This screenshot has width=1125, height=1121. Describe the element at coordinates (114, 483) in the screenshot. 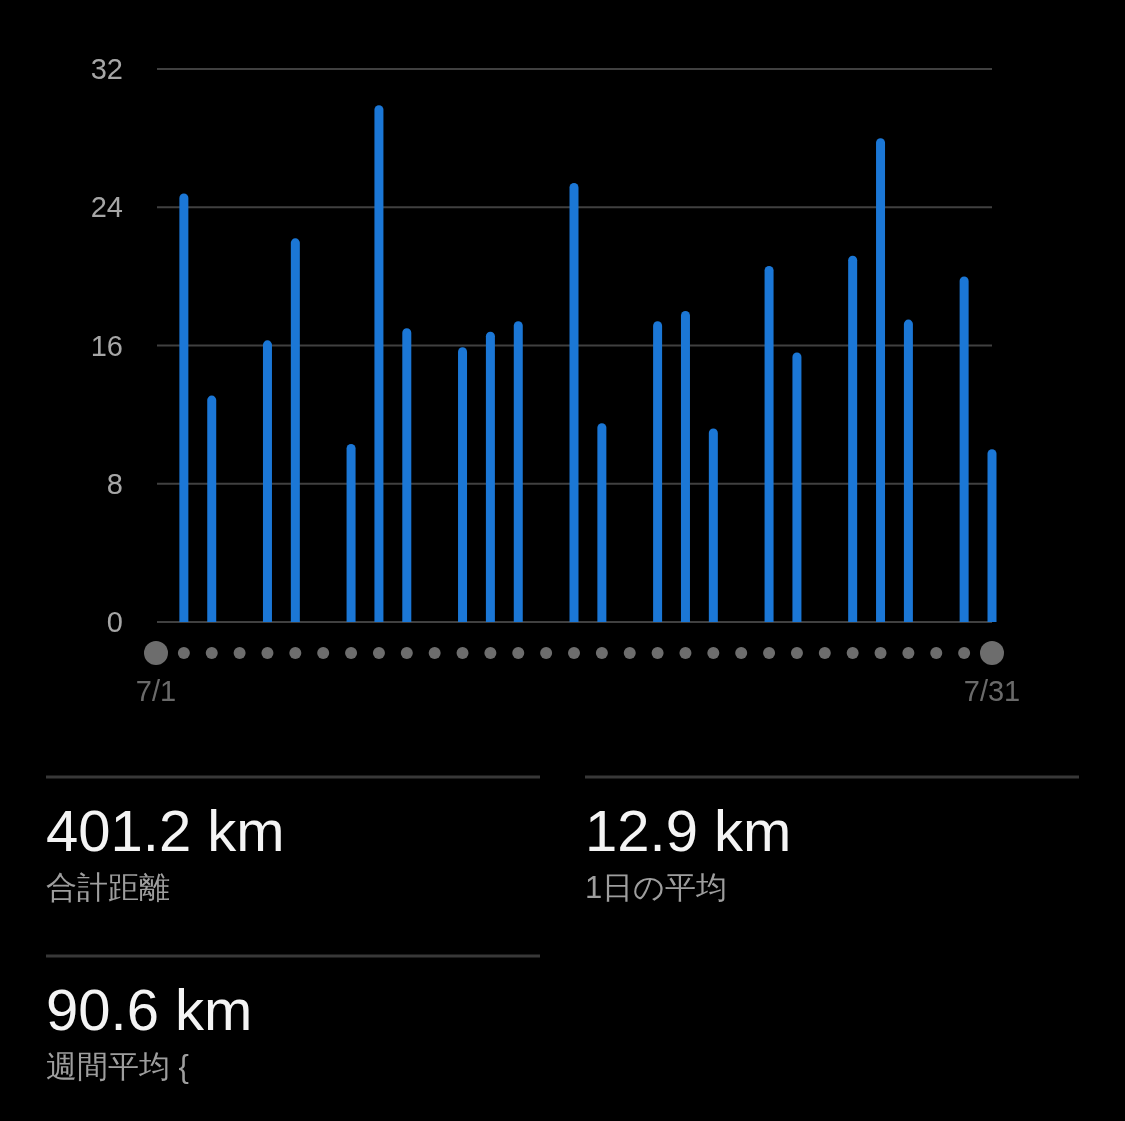

I see `y-tick-label: 8` at that location.